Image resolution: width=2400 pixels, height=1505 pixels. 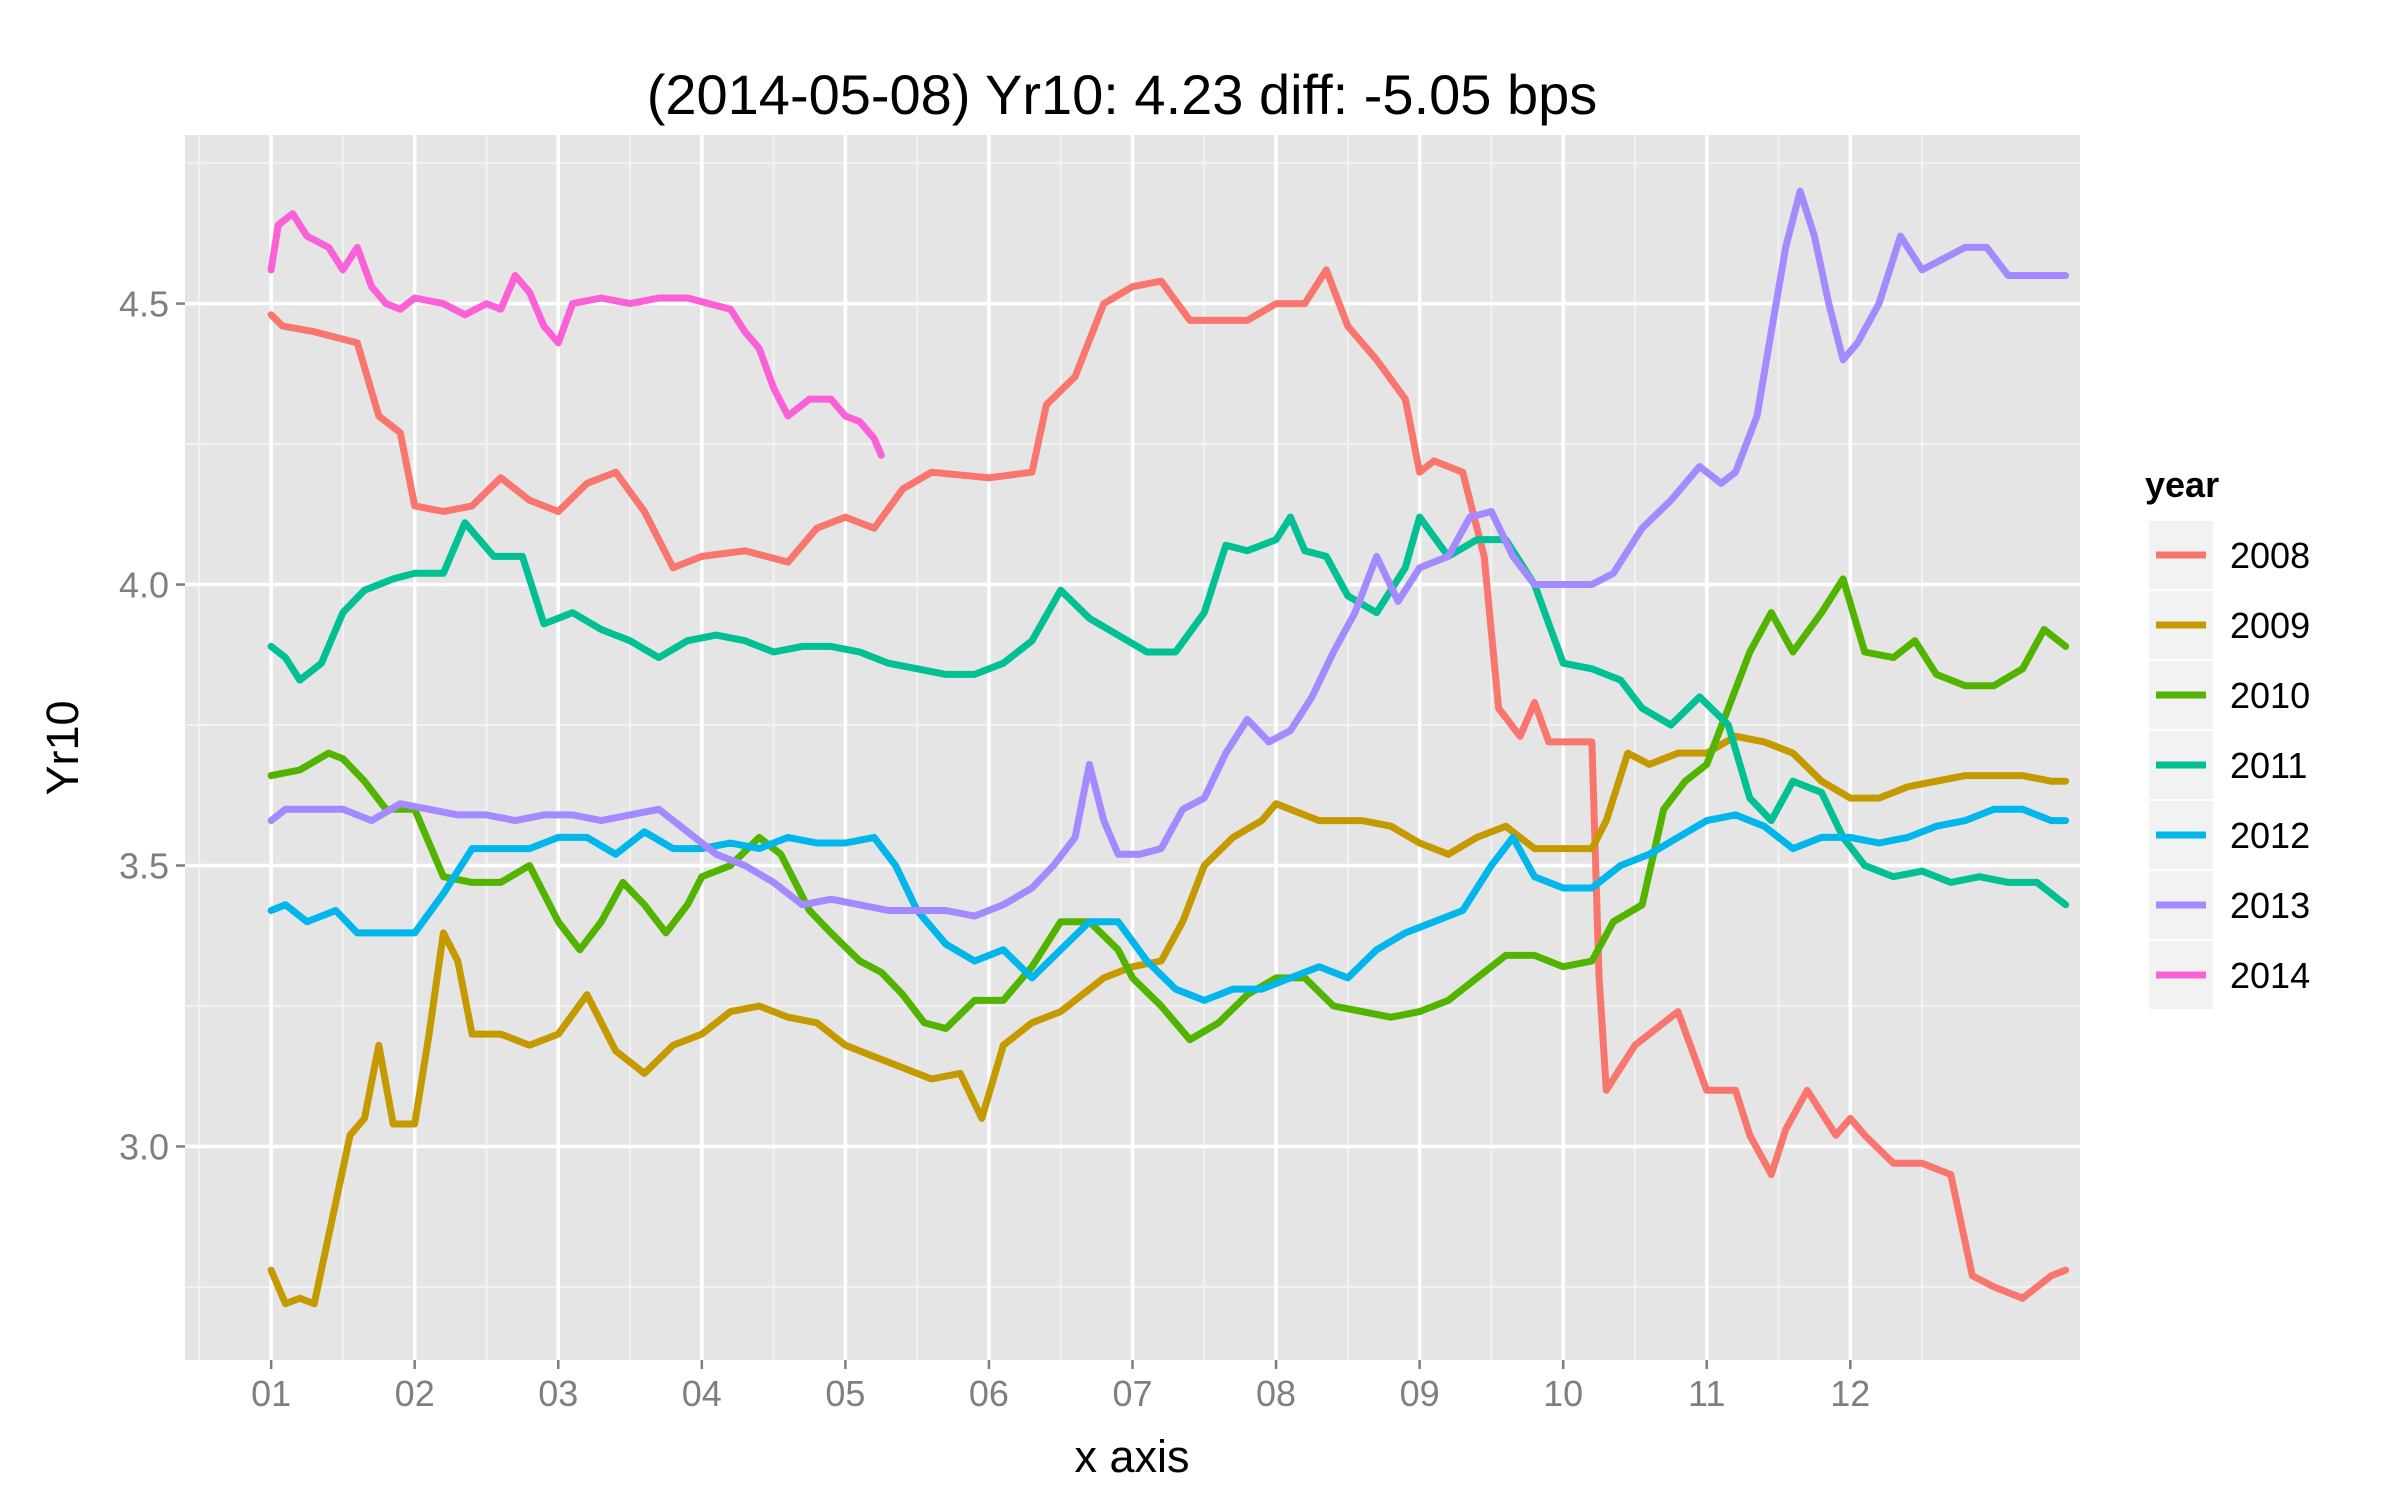 What do you see at coordinates (1168, 904) in the screenshot?
I see `series-line-2012` at bounding box center [1168, 904].